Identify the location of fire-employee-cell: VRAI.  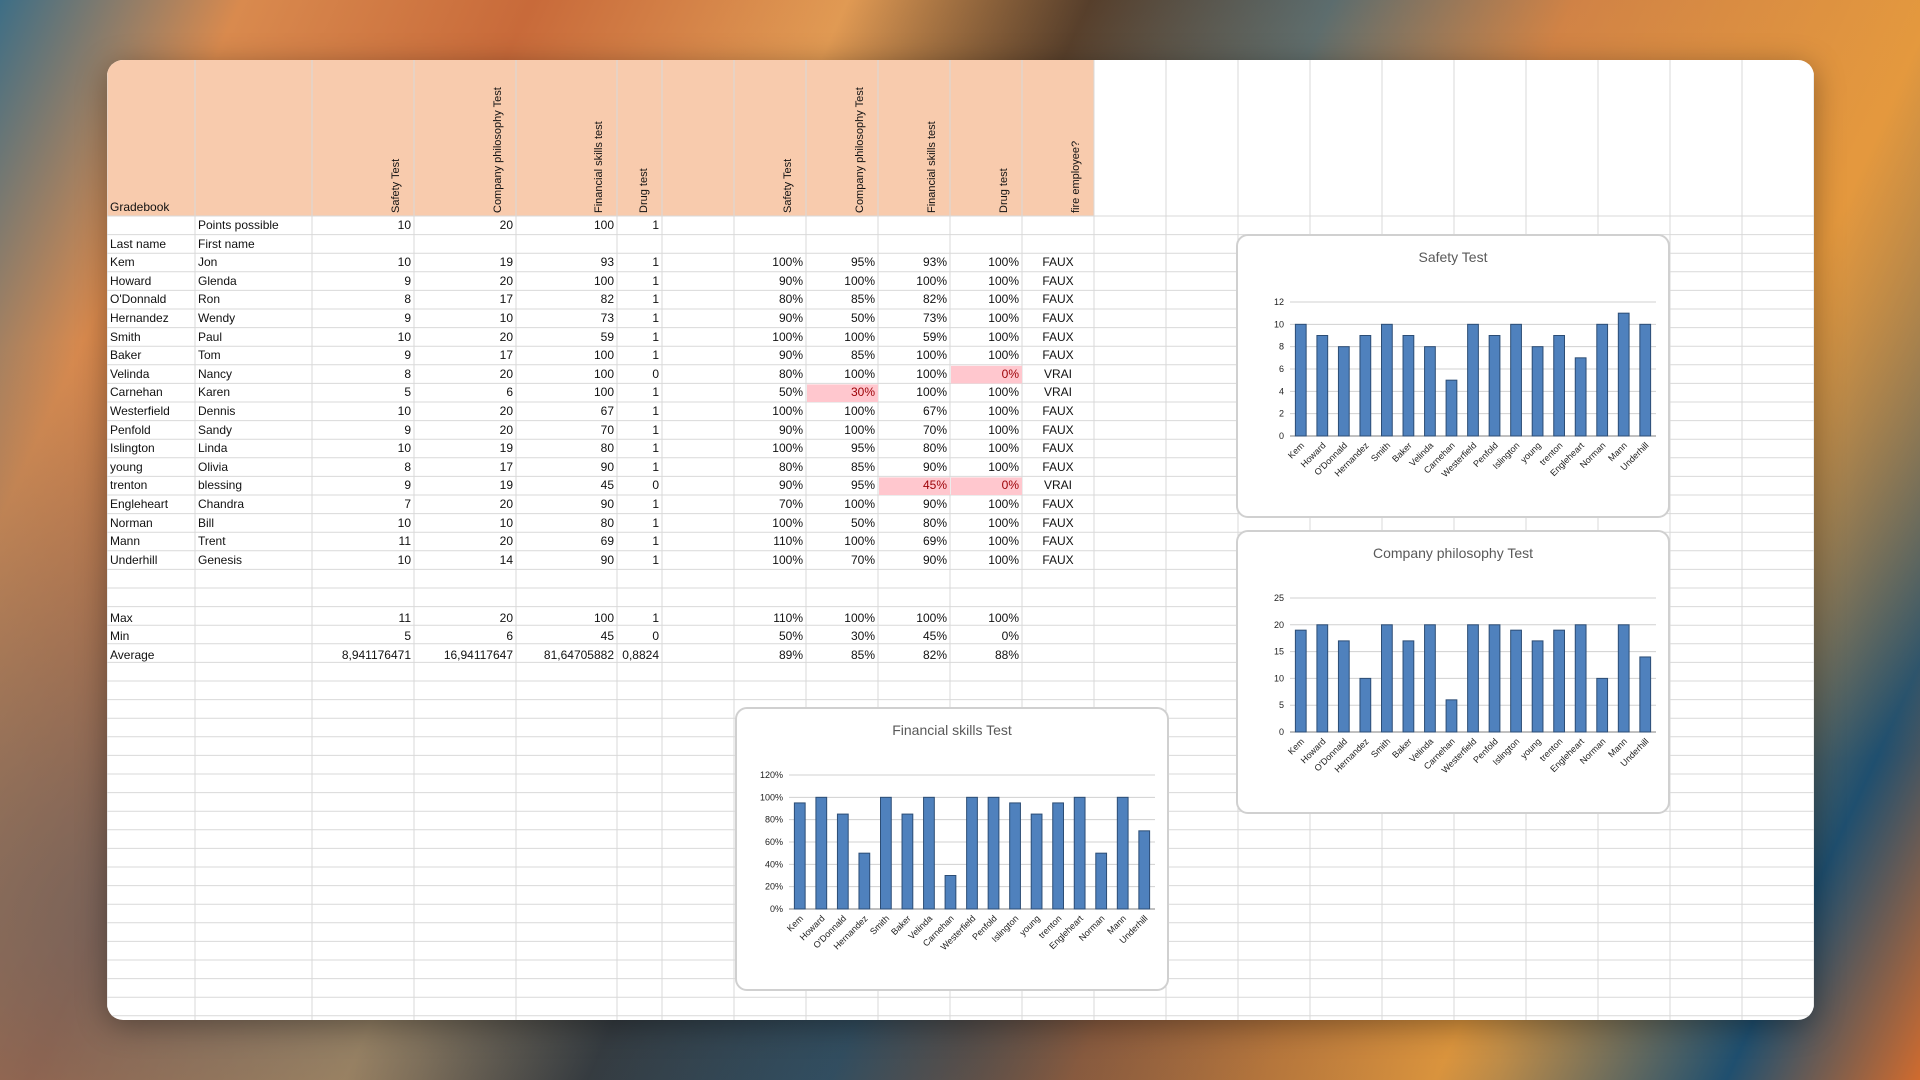
(1057, 485).